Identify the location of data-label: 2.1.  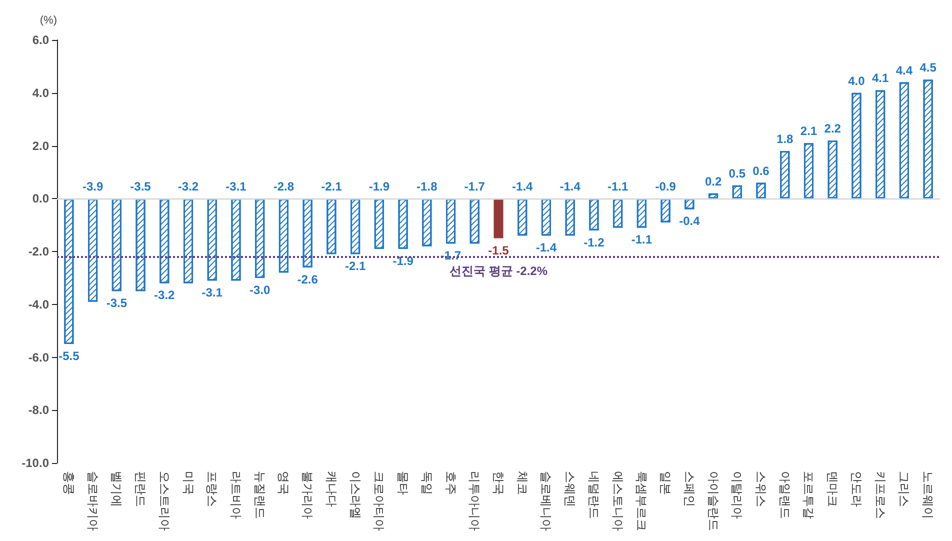
(809, 131).